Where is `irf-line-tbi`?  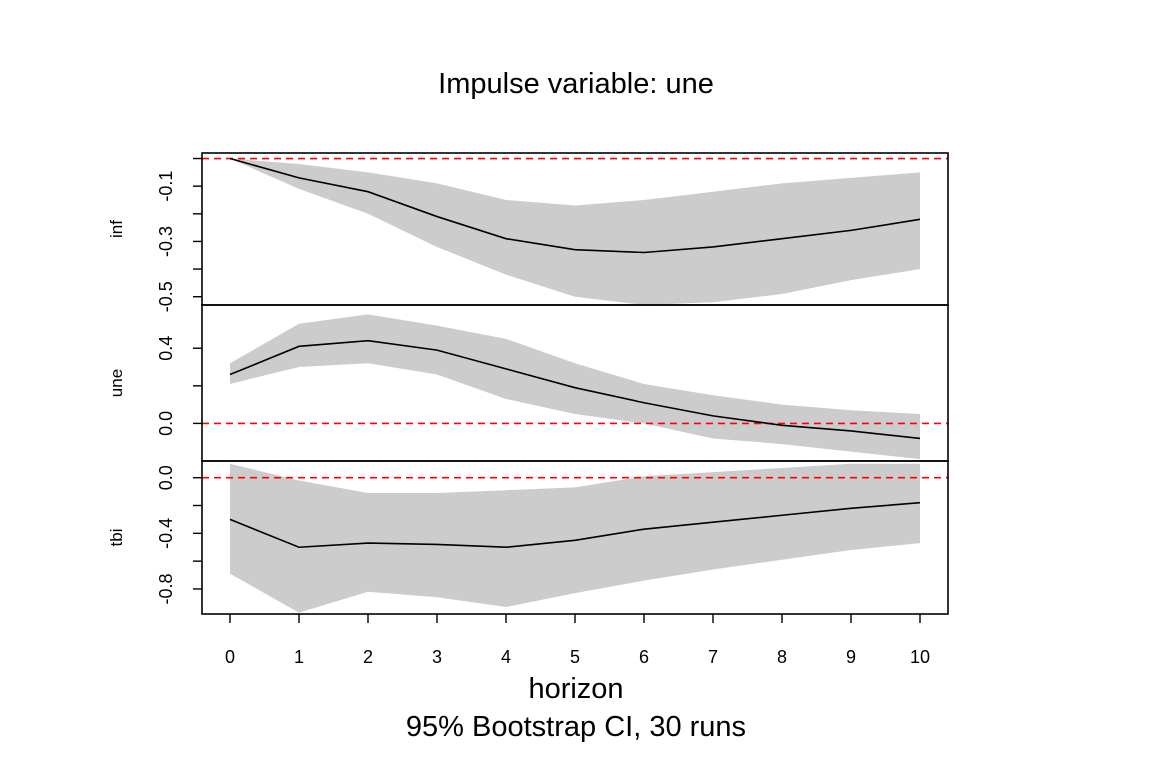
irf-line-tbi is located at coordinates (575, 525).